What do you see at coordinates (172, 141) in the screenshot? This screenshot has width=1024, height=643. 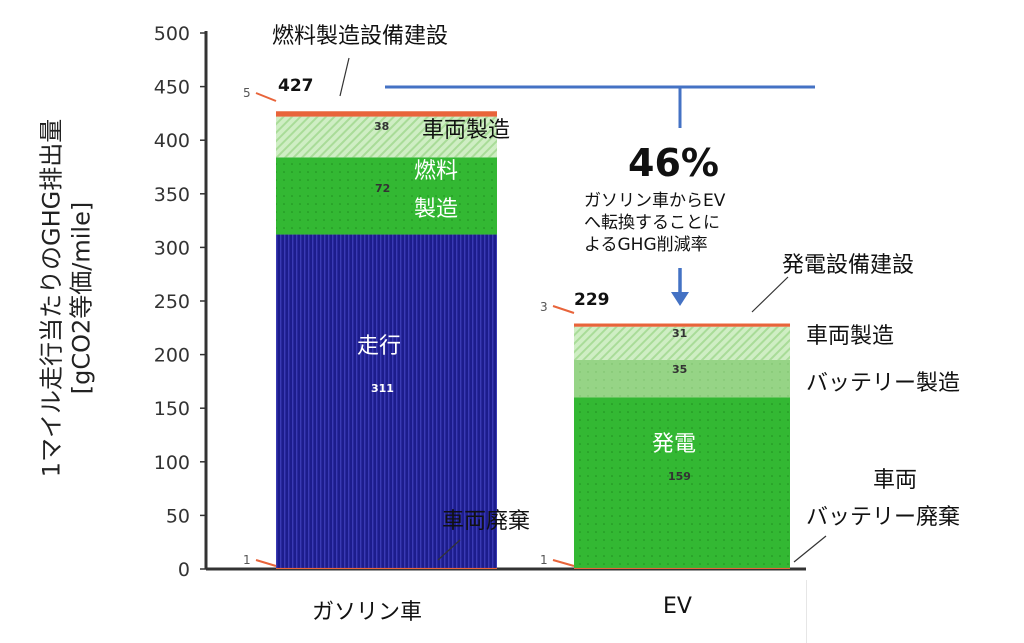 I see `y-tick-label: 400` at bounding box center [172, 141].